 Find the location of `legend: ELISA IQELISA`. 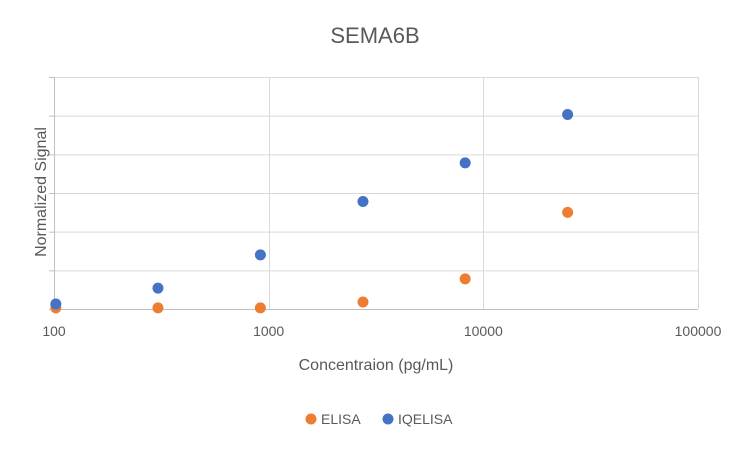

legend: ELISA IQELISA is located at coordinates (379, 419).